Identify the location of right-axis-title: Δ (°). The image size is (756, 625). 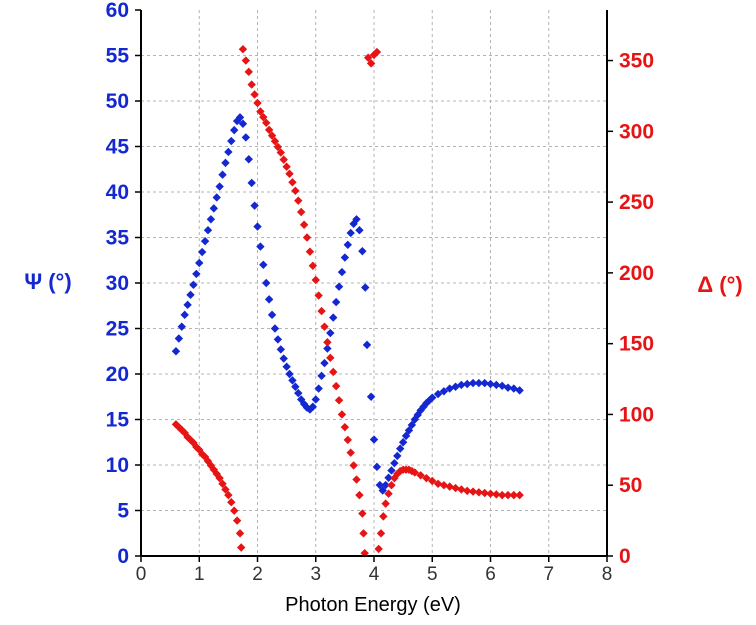
(719, 284).